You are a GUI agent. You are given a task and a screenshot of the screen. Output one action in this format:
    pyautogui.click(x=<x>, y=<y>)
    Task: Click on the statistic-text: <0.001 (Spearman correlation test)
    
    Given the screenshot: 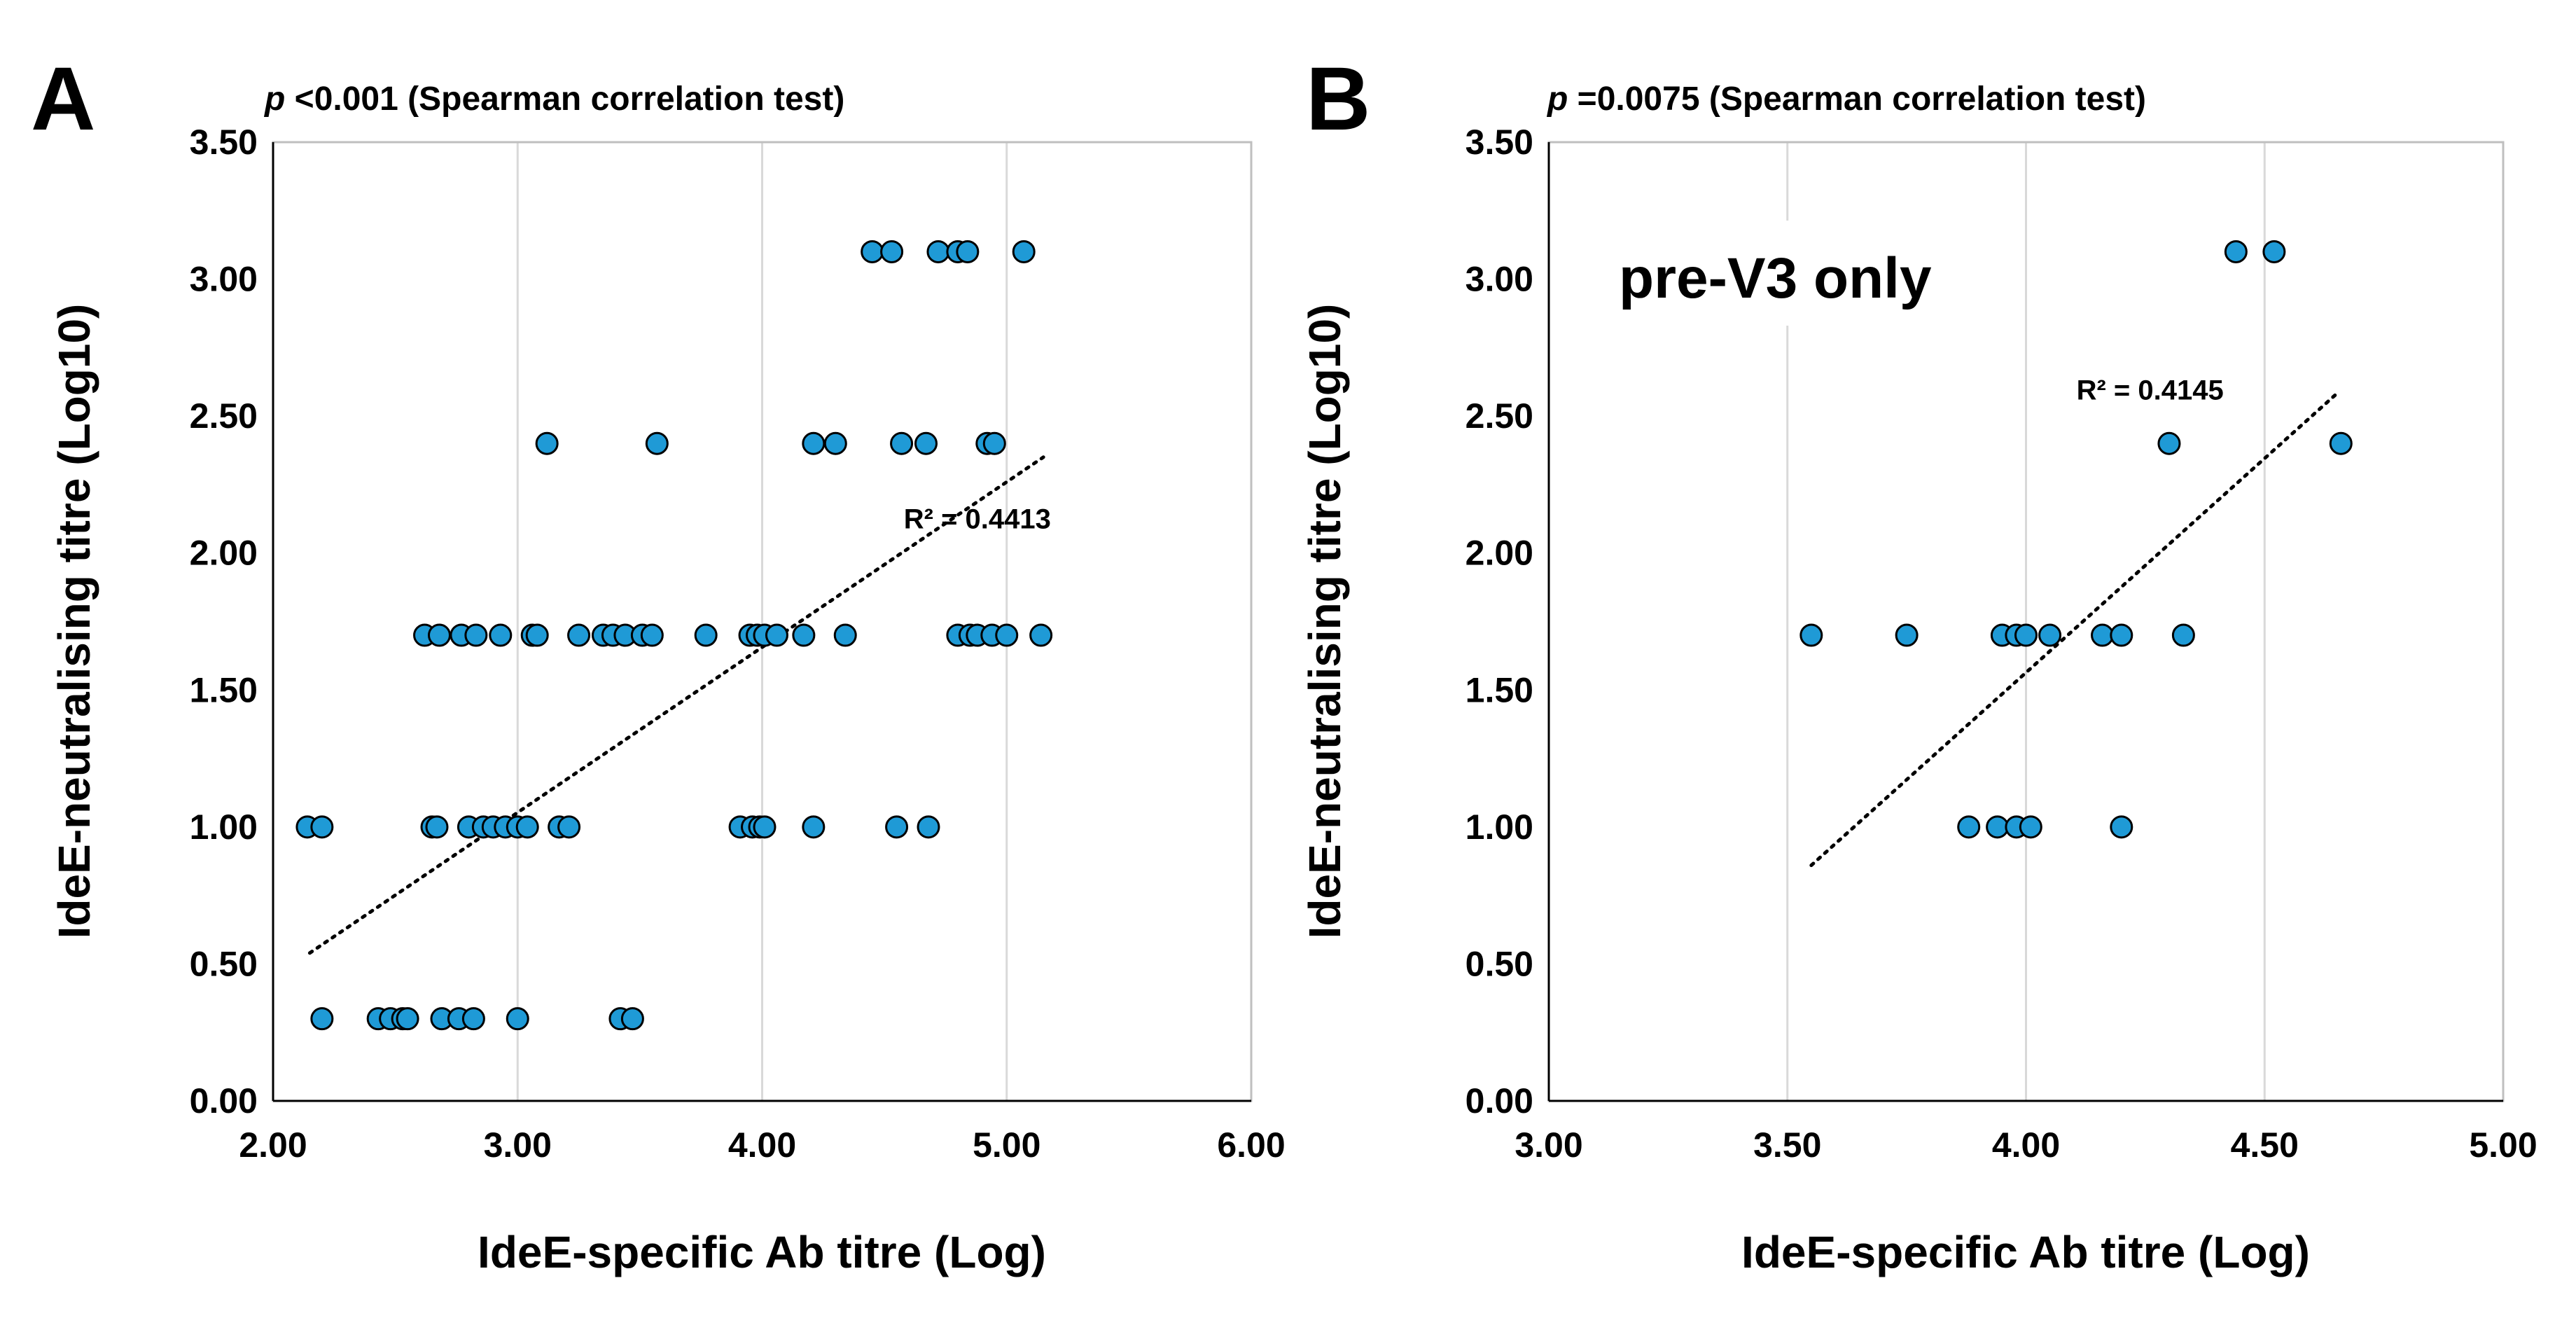 What is the action you would take?
    pyautogui.click(x=564, y=99)
    